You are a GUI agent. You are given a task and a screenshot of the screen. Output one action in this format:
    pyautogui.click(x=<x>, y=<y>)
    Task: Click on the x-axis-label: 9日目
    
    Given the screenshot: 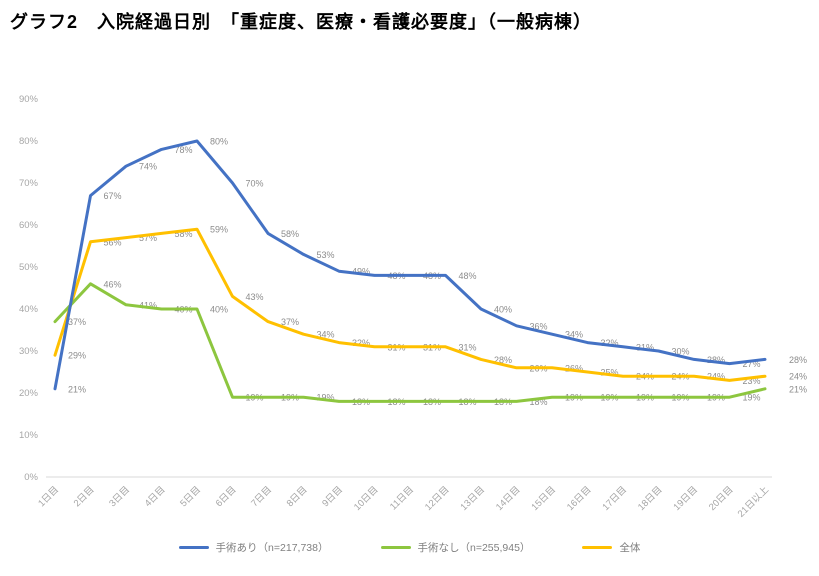 What is the action you would take?
    pyautogui.click(x=332, y=496)
    